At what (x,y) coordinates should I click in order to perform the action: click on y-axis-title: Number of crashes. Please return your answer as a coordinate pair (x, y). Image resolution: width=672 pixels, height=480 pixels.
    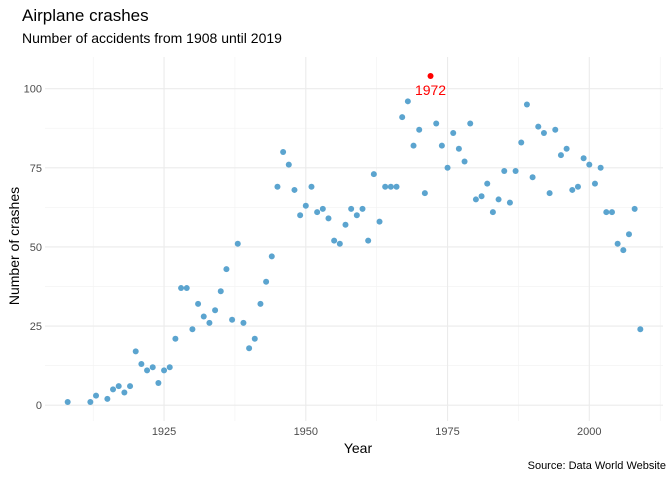
    Looking at the image, I should click on (14, 246).